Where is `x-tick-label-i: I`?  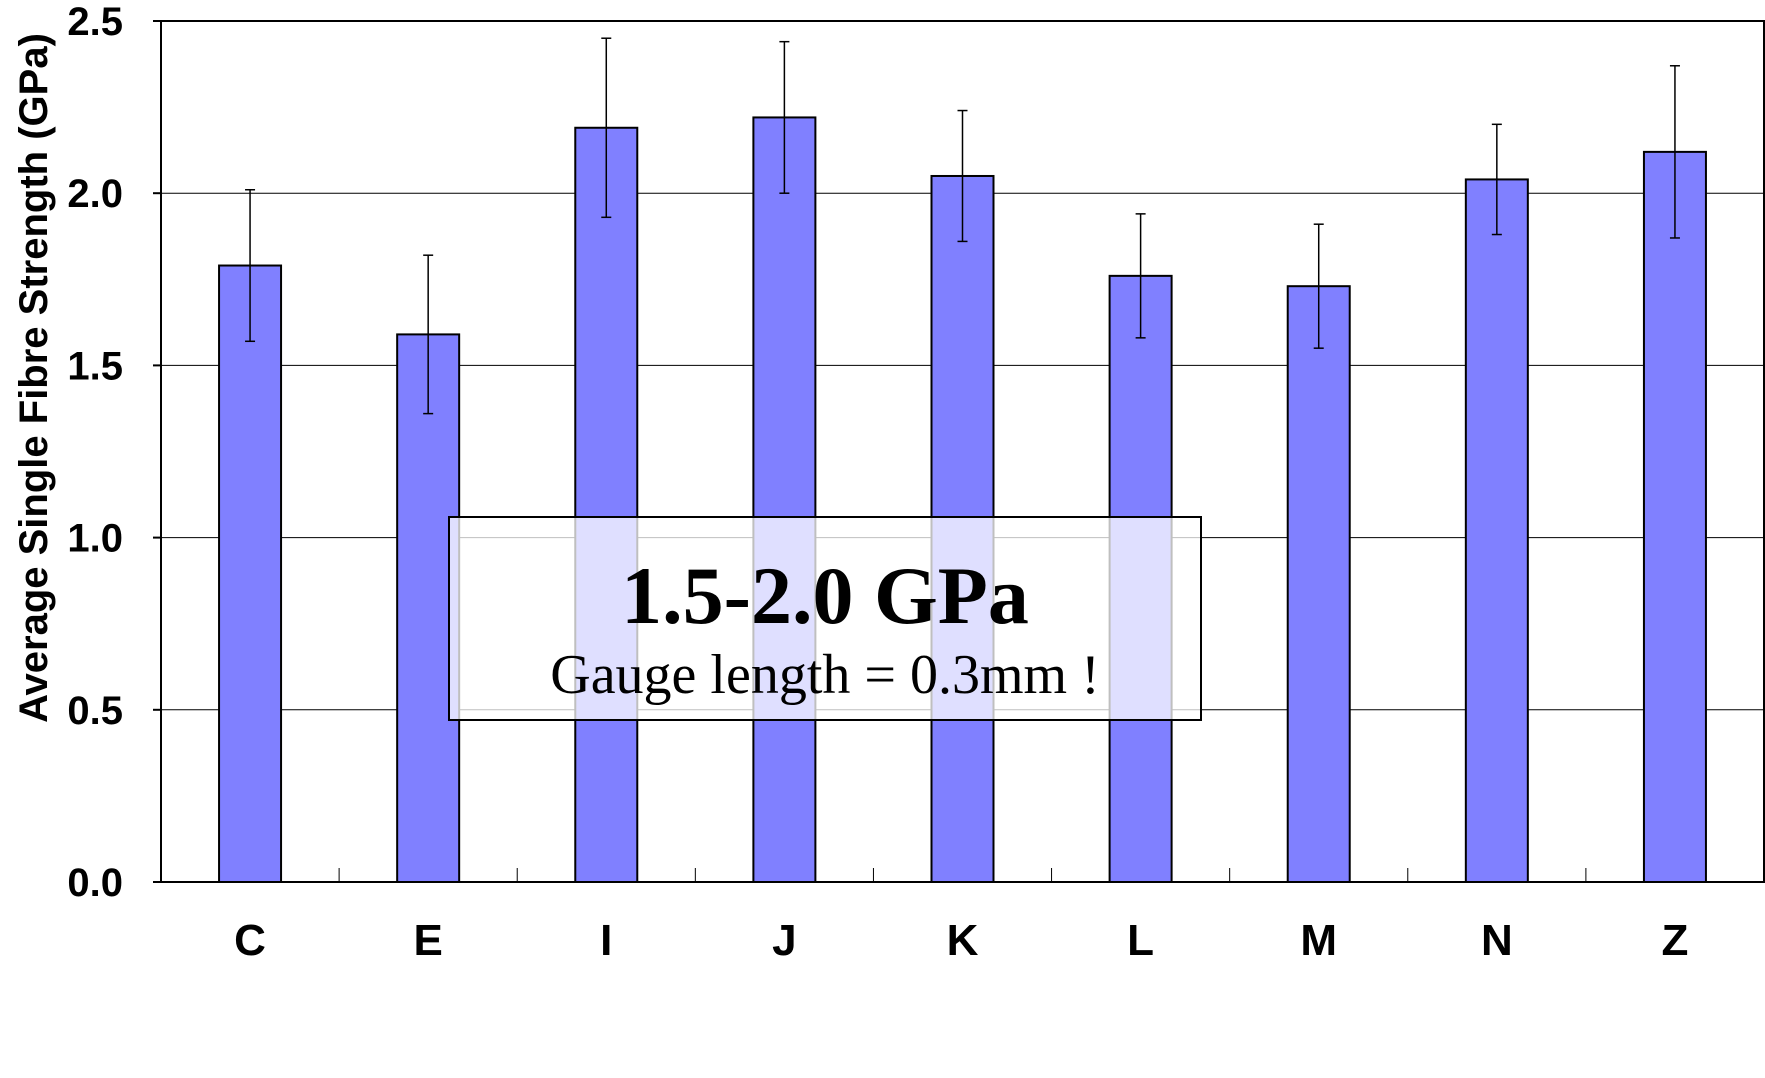 x-tick-label-i: I is located at coordinates (606, 940).